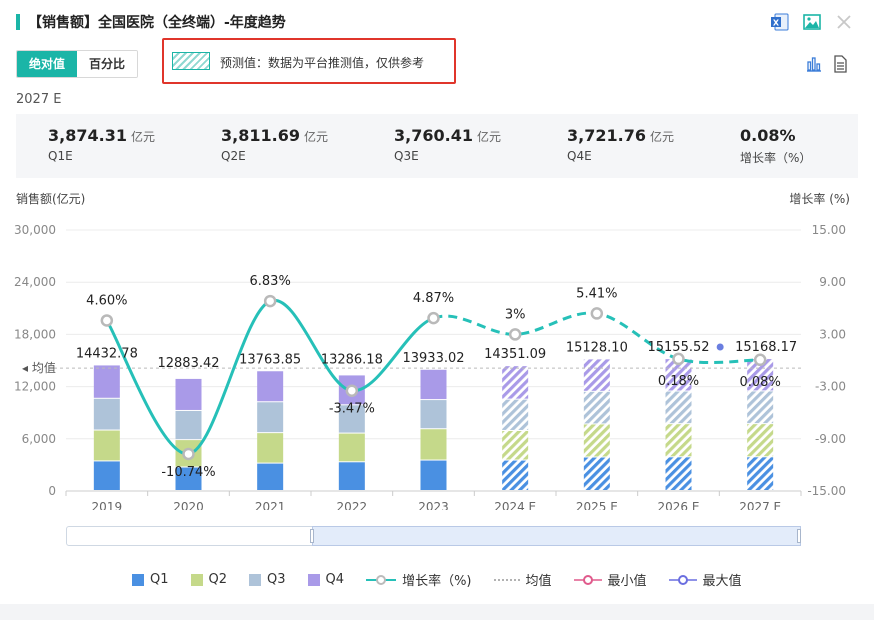 The width and height of the screenshot is (874, 620). What do you see at coordinates (760, 382) in the screenshot?
I see `growth-value-label: 0.08%` at bounding box center [760, 382].